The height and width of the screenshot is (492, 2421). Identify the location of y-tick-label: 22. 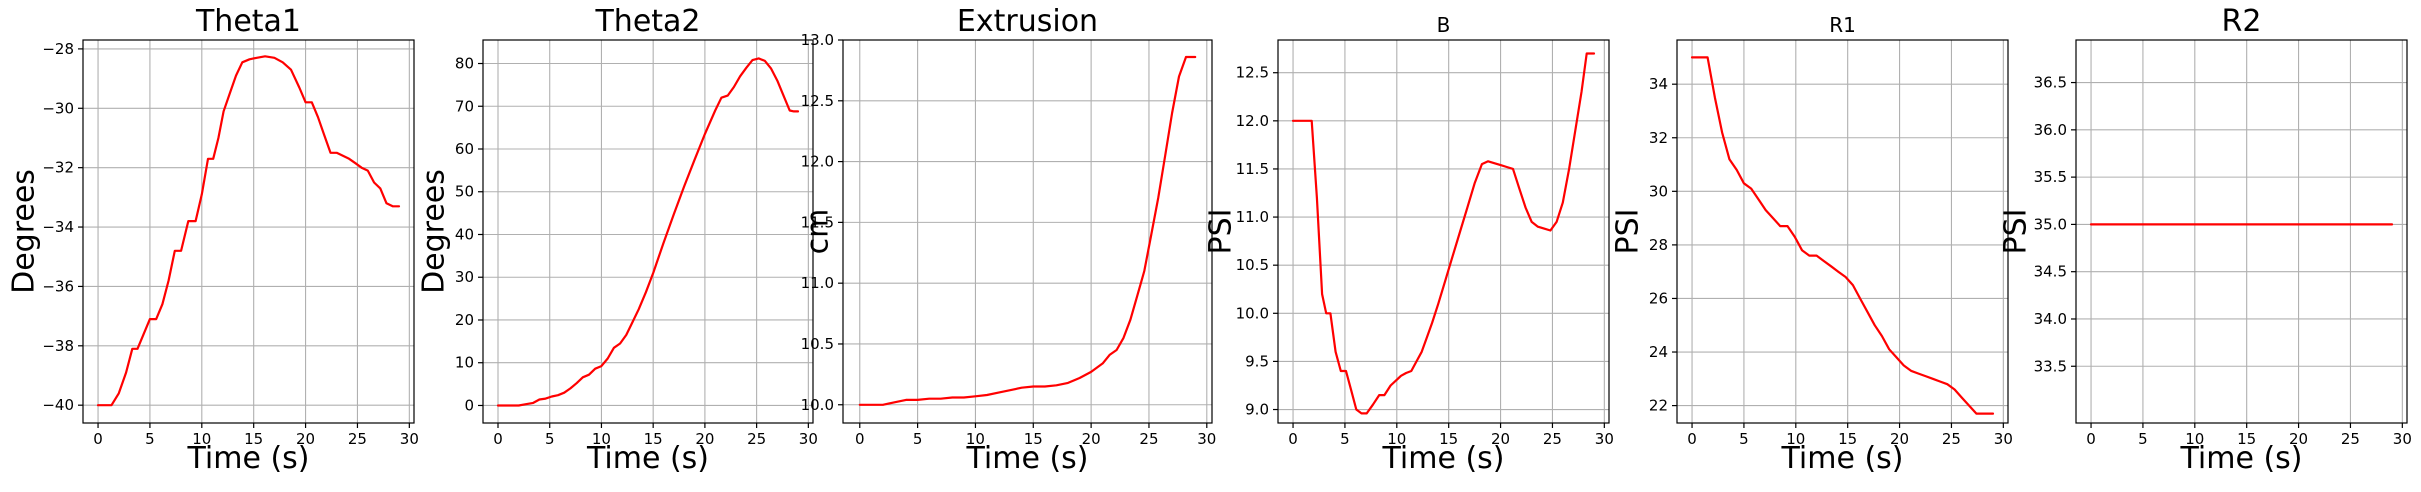
(1658, 406).